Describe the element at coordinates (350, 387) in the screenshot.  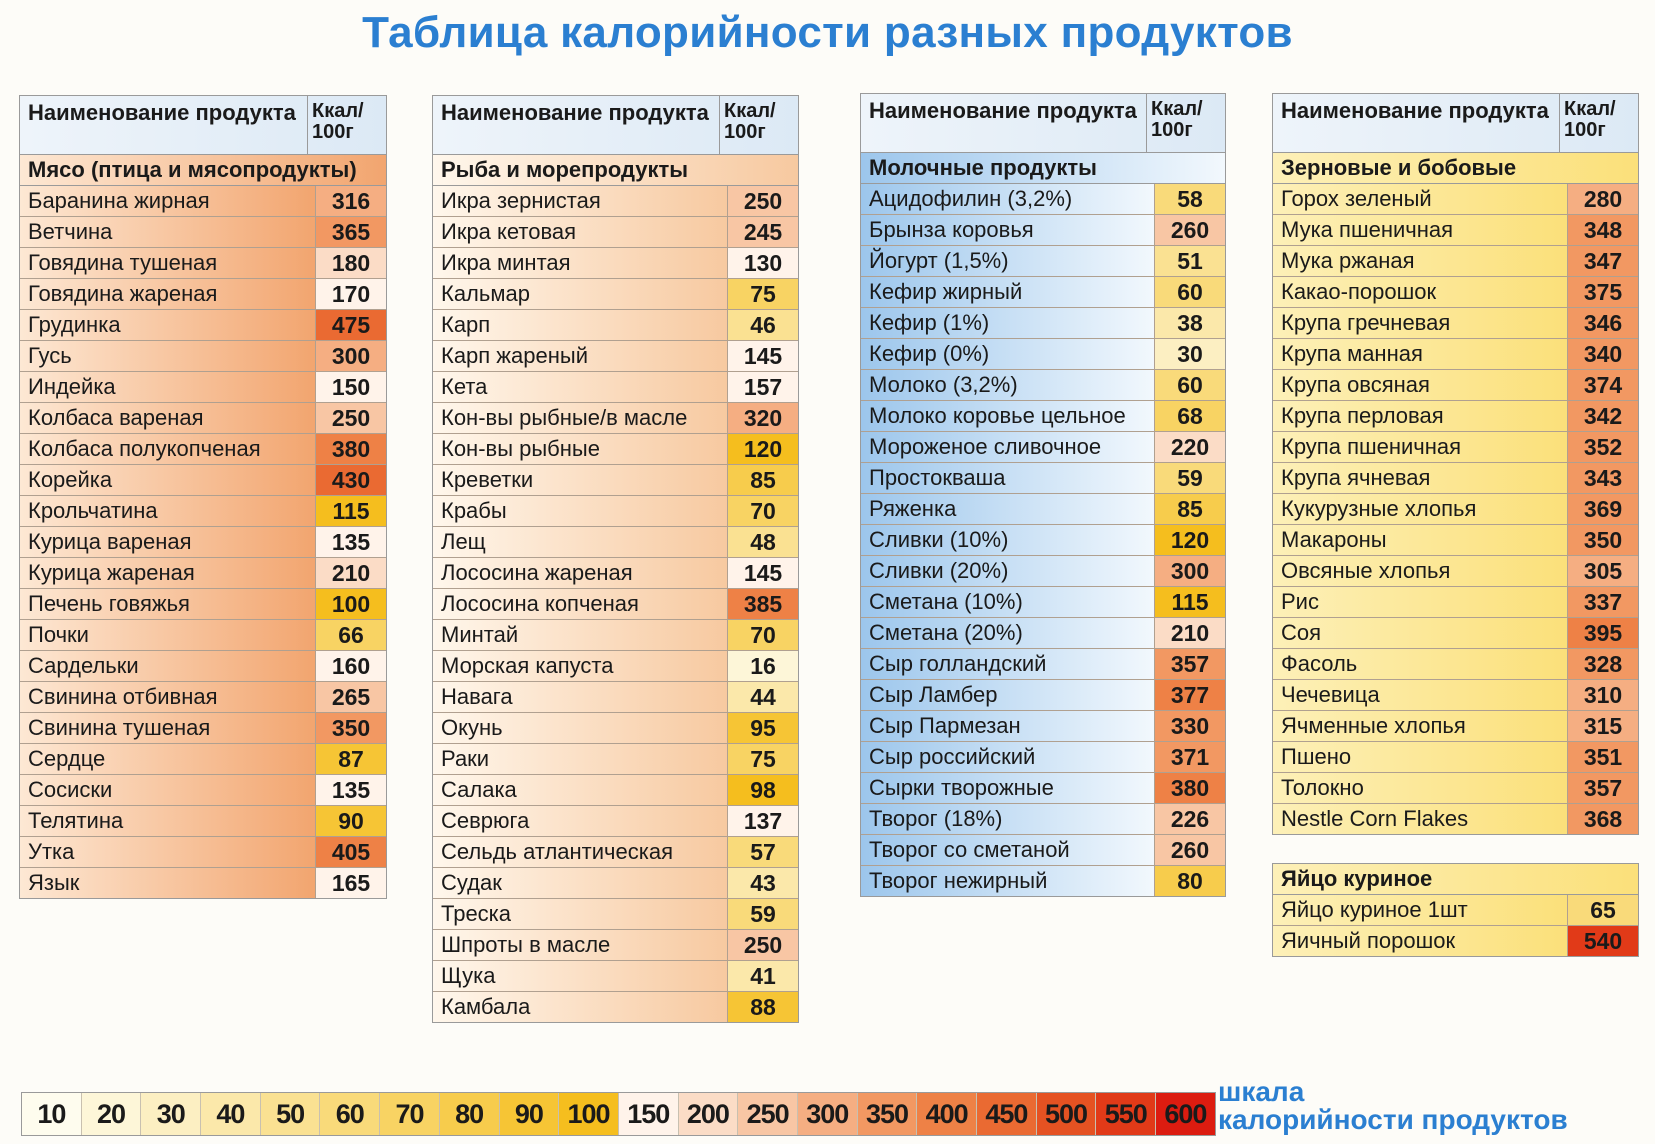
I see `kcal-value: 150` at that location.